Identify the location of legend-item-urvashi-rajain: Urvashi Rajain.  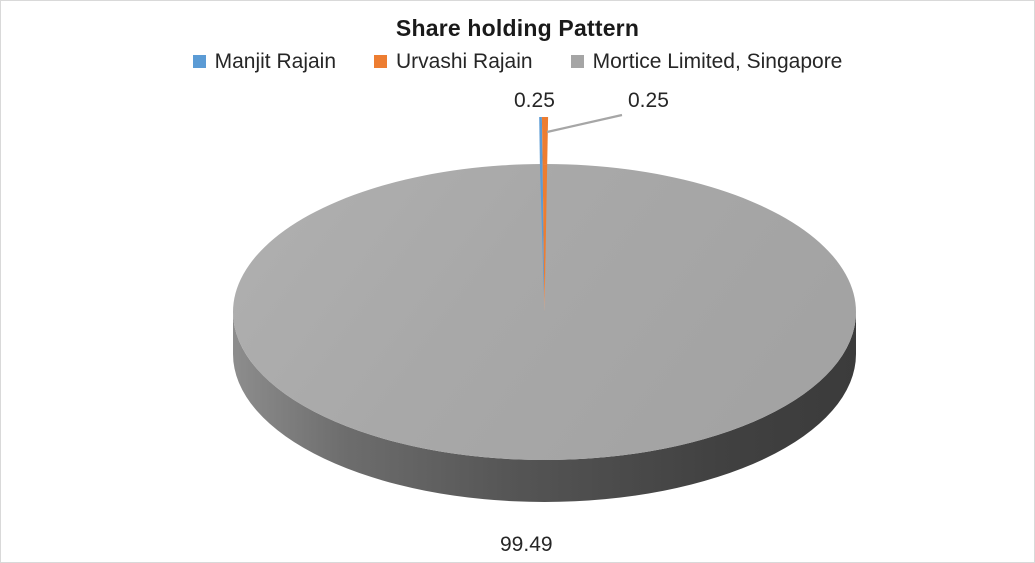
(453, 61).